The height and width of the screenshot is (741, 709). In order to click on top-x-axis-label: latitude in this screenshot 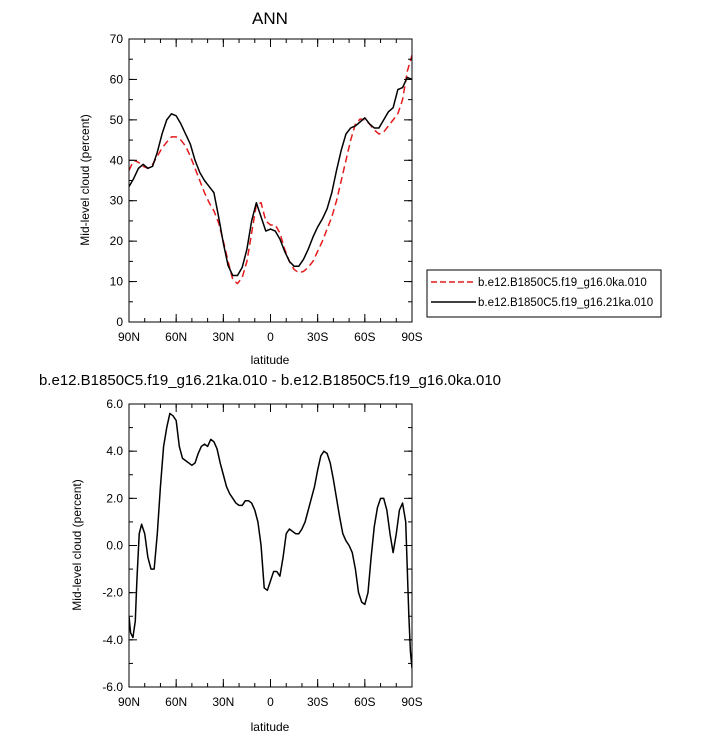, I will do `click(270, 360)`.